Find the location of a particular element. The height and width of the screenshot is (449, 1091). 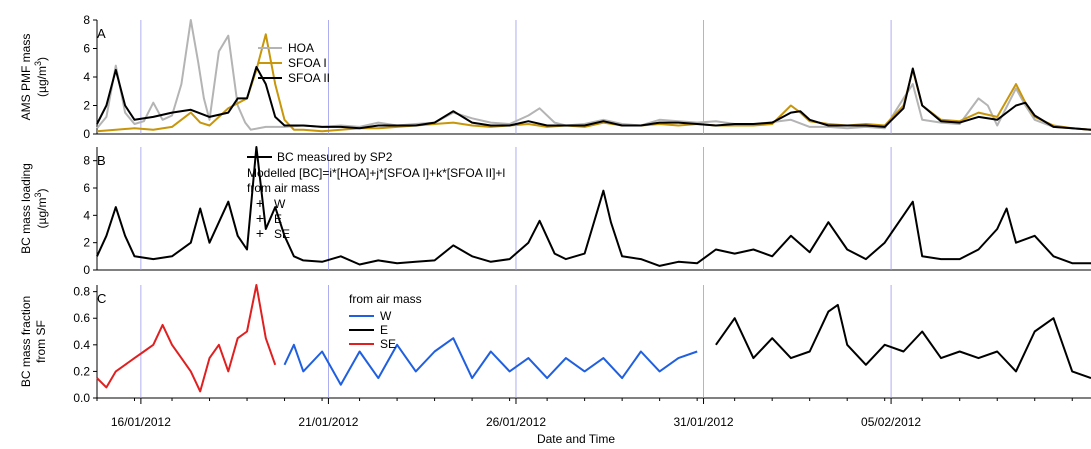

legend-label: SFOA II is located at coordinates (309, 78).